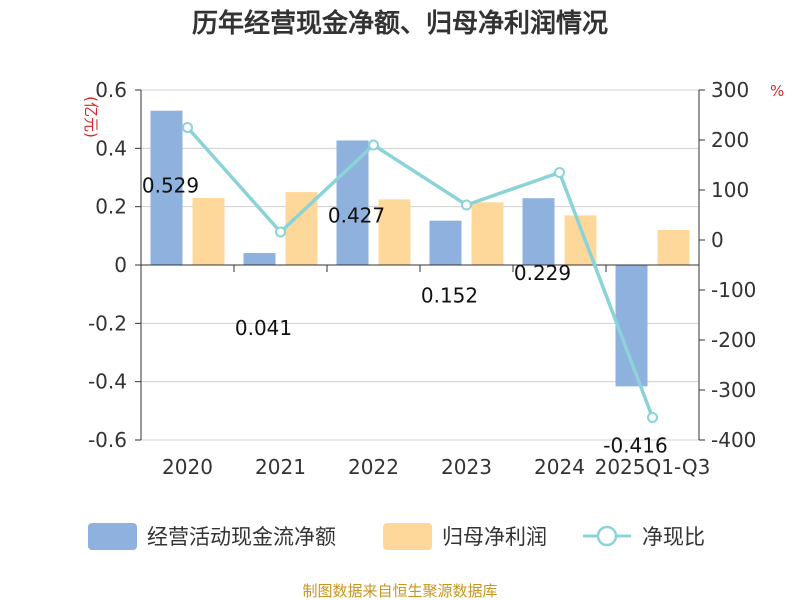  I want to click on left-axis-unit: (亿元), so click(91, 117).